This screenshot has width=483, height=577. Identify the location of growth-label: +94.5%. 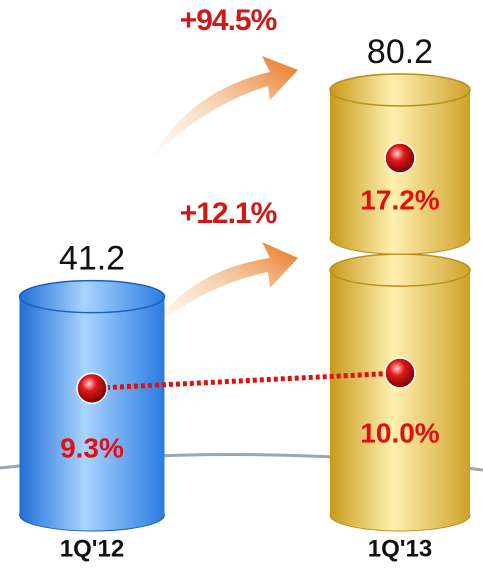
(228, 20).